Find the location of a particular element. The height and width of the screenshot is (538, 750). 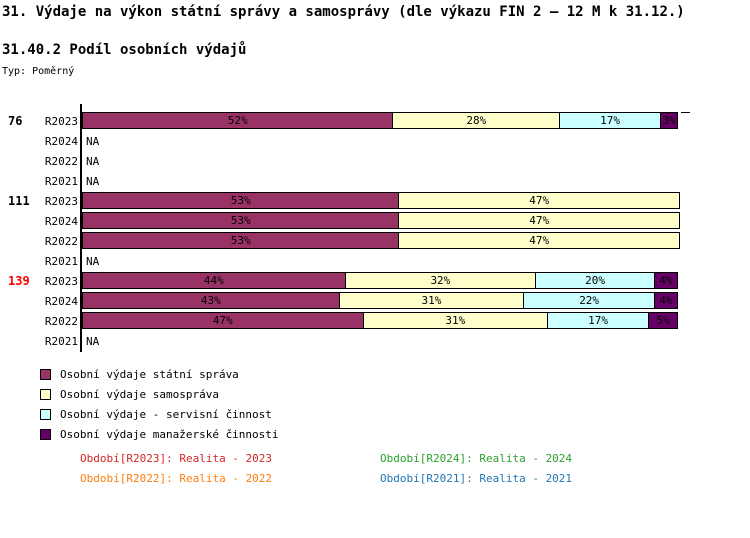

legend-item: Osobní výdaje samospráva is located at coordinates (159, 394).